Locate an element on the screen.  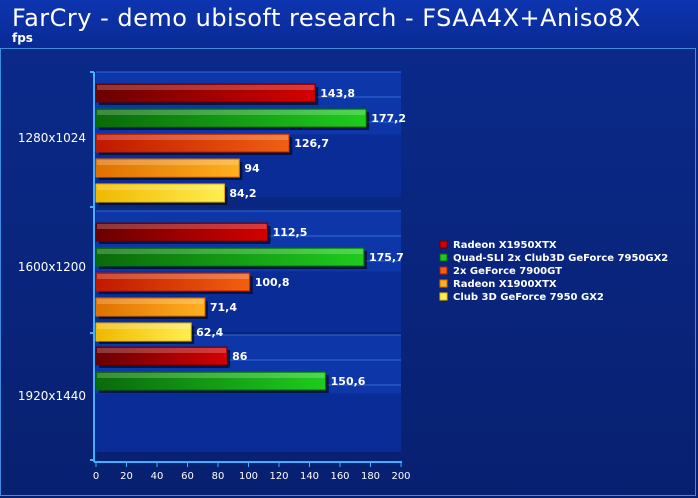
legend-label: Radeon X1900XTX is located at coordinates (505, 284).